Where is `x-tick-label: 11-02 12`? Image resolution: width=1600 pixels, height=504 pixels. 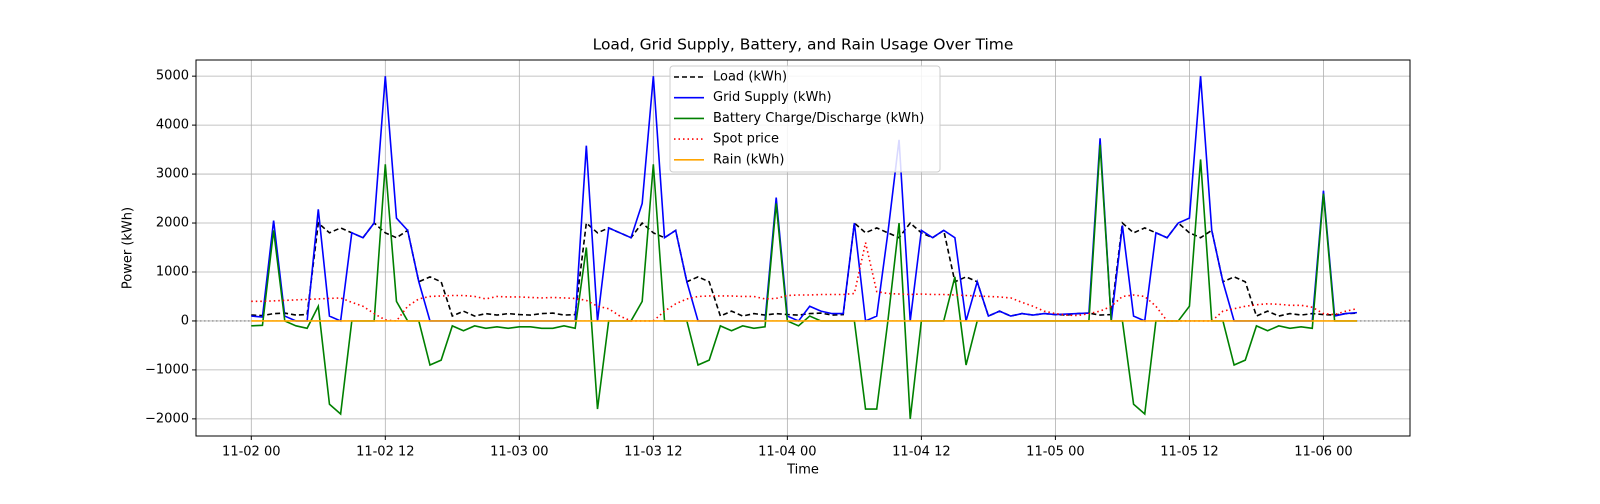
x-tick-label: 11-02 12 is located at coordinates (385, 452).